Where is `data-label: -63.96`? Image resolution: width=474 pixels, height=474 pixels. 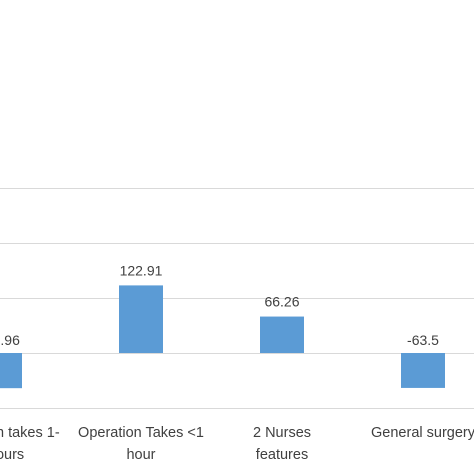 data-label: -63.96 is located at coordinates (10, 340).